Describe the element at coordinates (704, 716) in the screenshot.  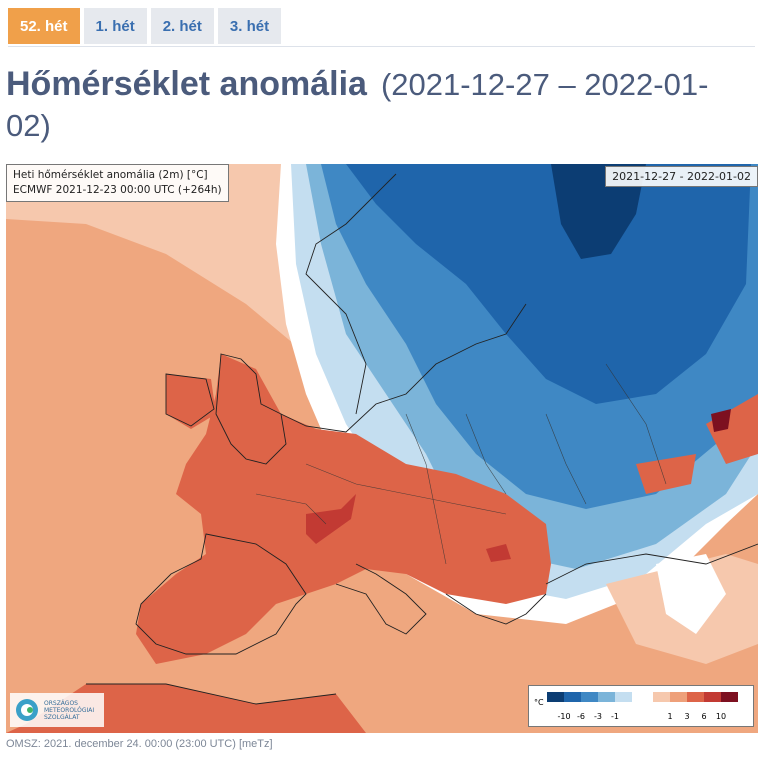
I see `legend-label-warm-3: 6` at that location.